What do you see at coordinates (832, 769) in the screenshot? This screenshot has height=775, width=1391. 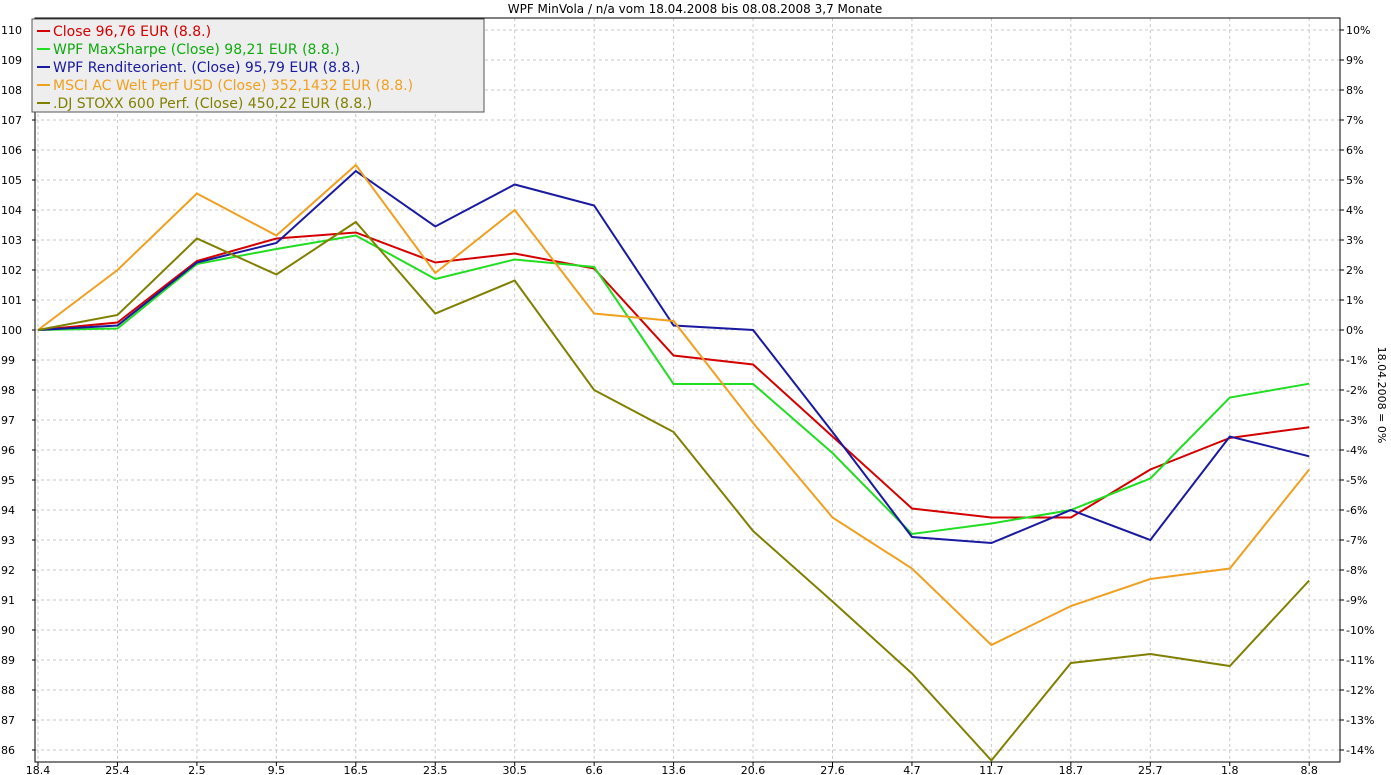 I see `x-tick-label: 27.6` at bounding box center [832, 769].